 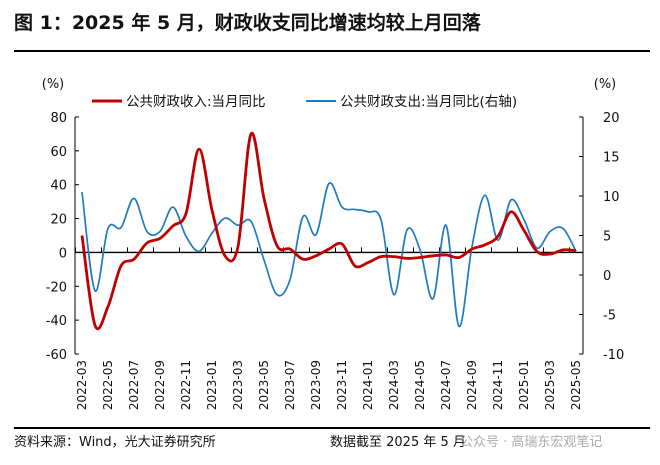 I want to click on right-tick-label: -10, so click(x=613, y=355).